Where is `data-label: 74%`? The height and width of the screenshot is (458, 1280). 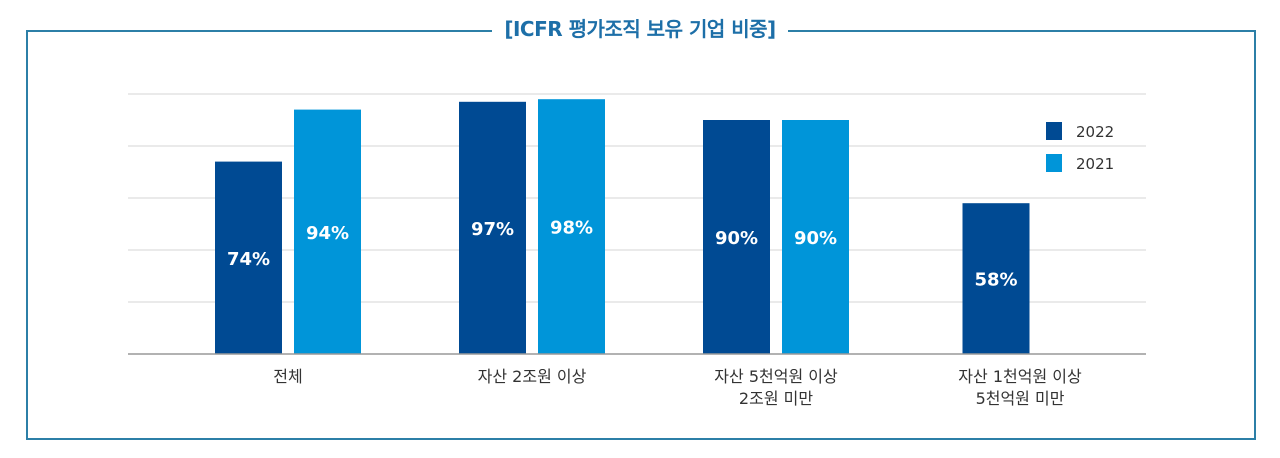
data-label: 74% is located at coordinates (248, 259).